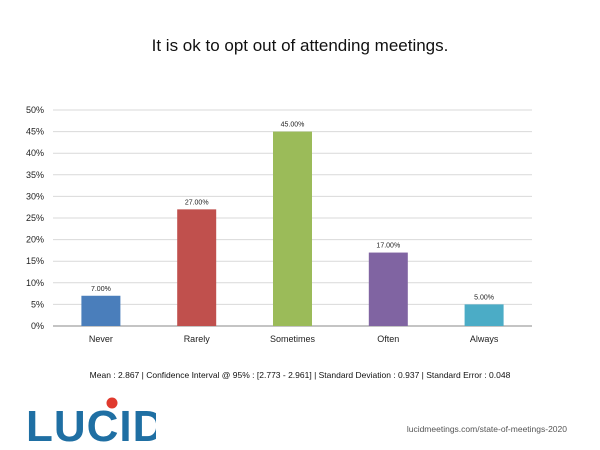  Describe the element at coordinates (35, 196) in the screenshot. I see `y-tick-label: 30%` at that location.